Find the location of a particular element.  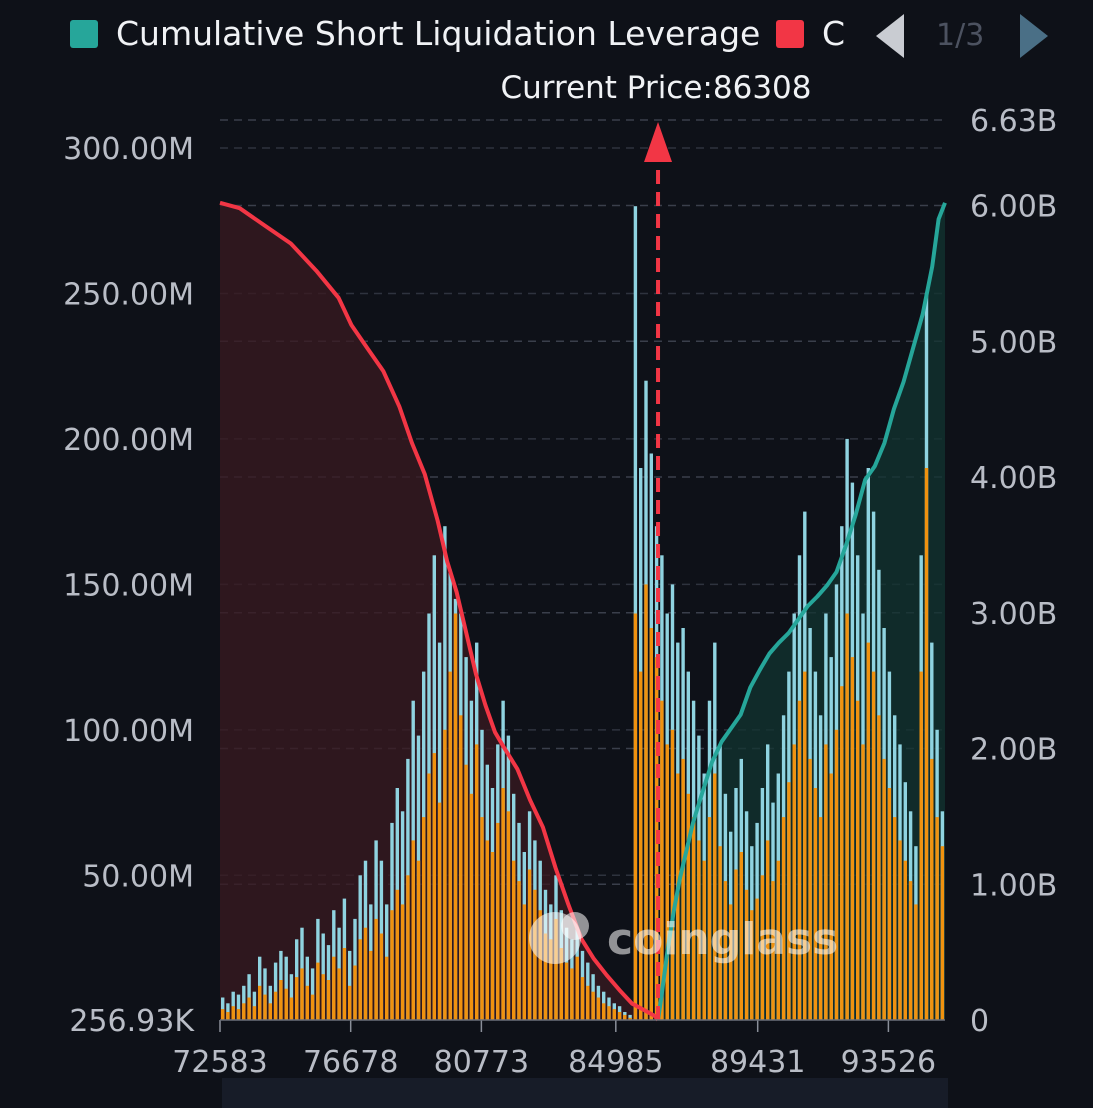

legend-swatch-long is located at coordinates (790, 33).